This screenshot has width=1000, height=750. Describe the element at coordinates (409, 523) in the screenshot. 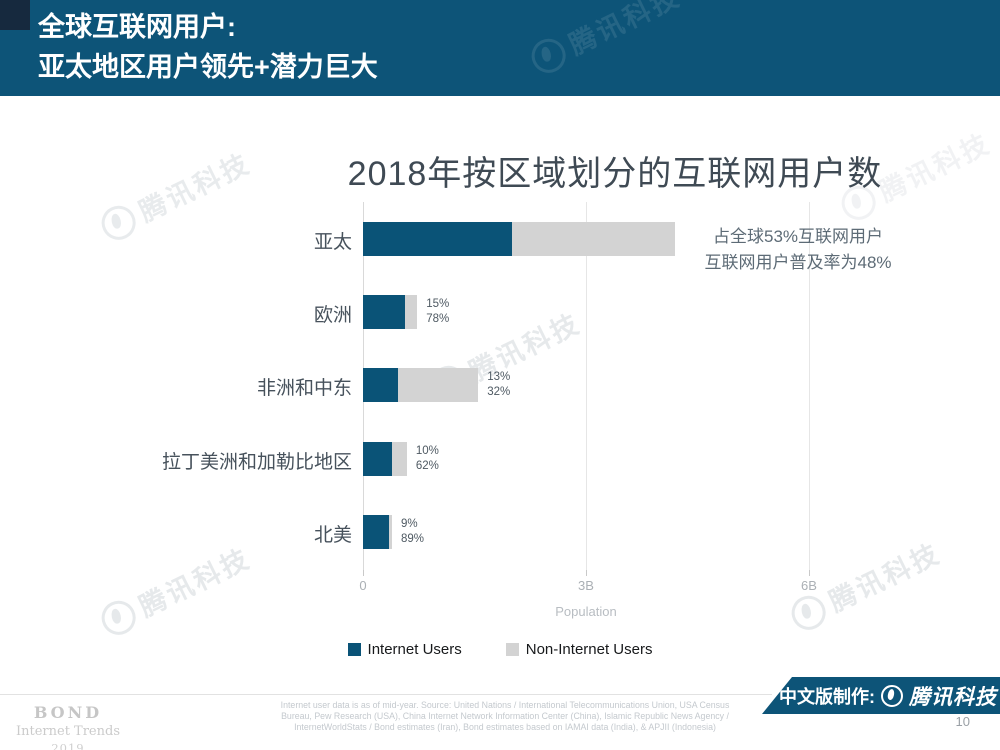

I see `percent-line: 9%` at that location.